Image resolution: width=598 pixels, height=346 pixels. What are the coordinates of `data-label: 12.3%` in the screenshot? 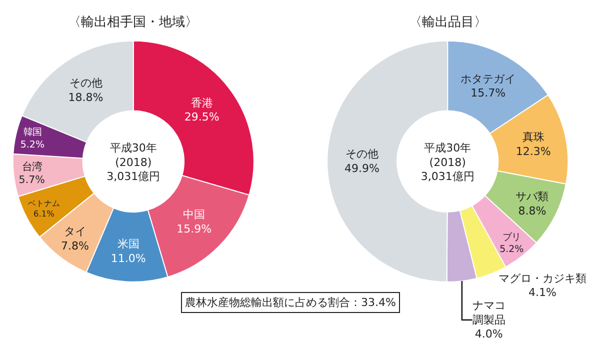 It's located at (533, 151).